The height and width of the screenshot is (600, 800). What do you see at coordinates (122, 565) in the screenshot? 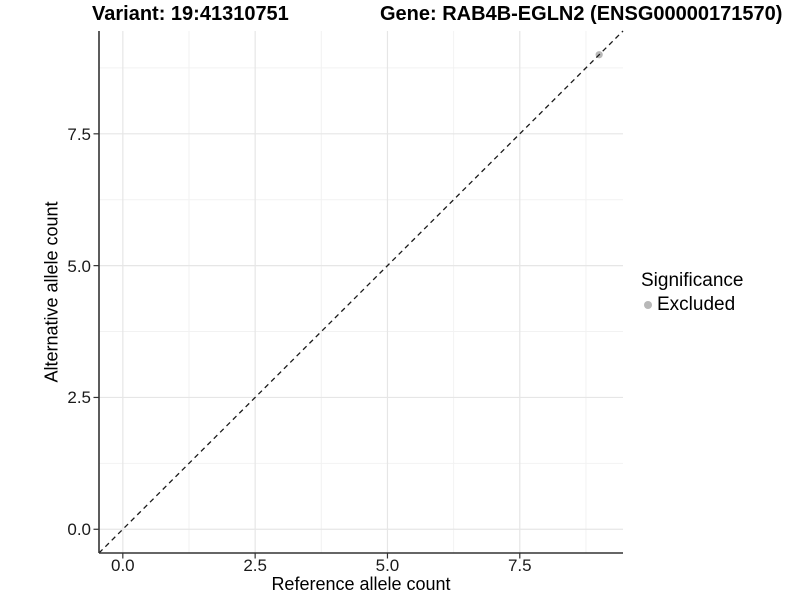
I see `x-tick-label: 0.0` at bounding box center [122, 565].